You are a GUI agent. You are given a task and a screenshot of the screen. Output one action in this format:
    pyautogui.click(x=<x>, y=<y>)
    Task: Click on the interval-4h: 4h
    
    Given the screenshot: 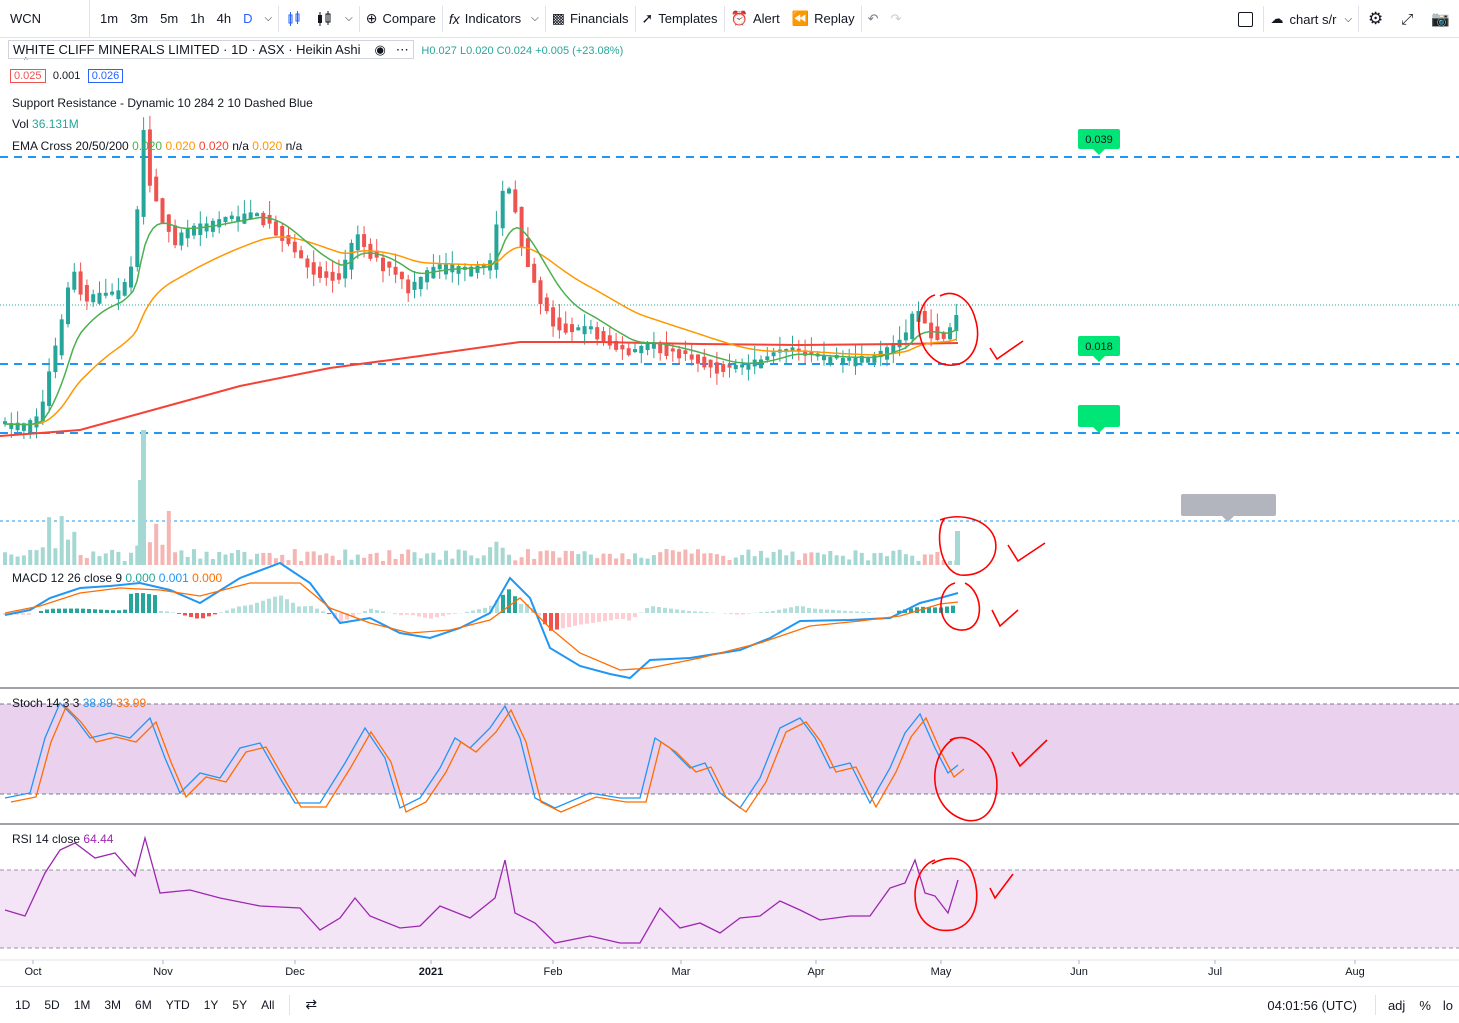 What is the action you would take?
    pyautogui.click(x=224, y=19)
    